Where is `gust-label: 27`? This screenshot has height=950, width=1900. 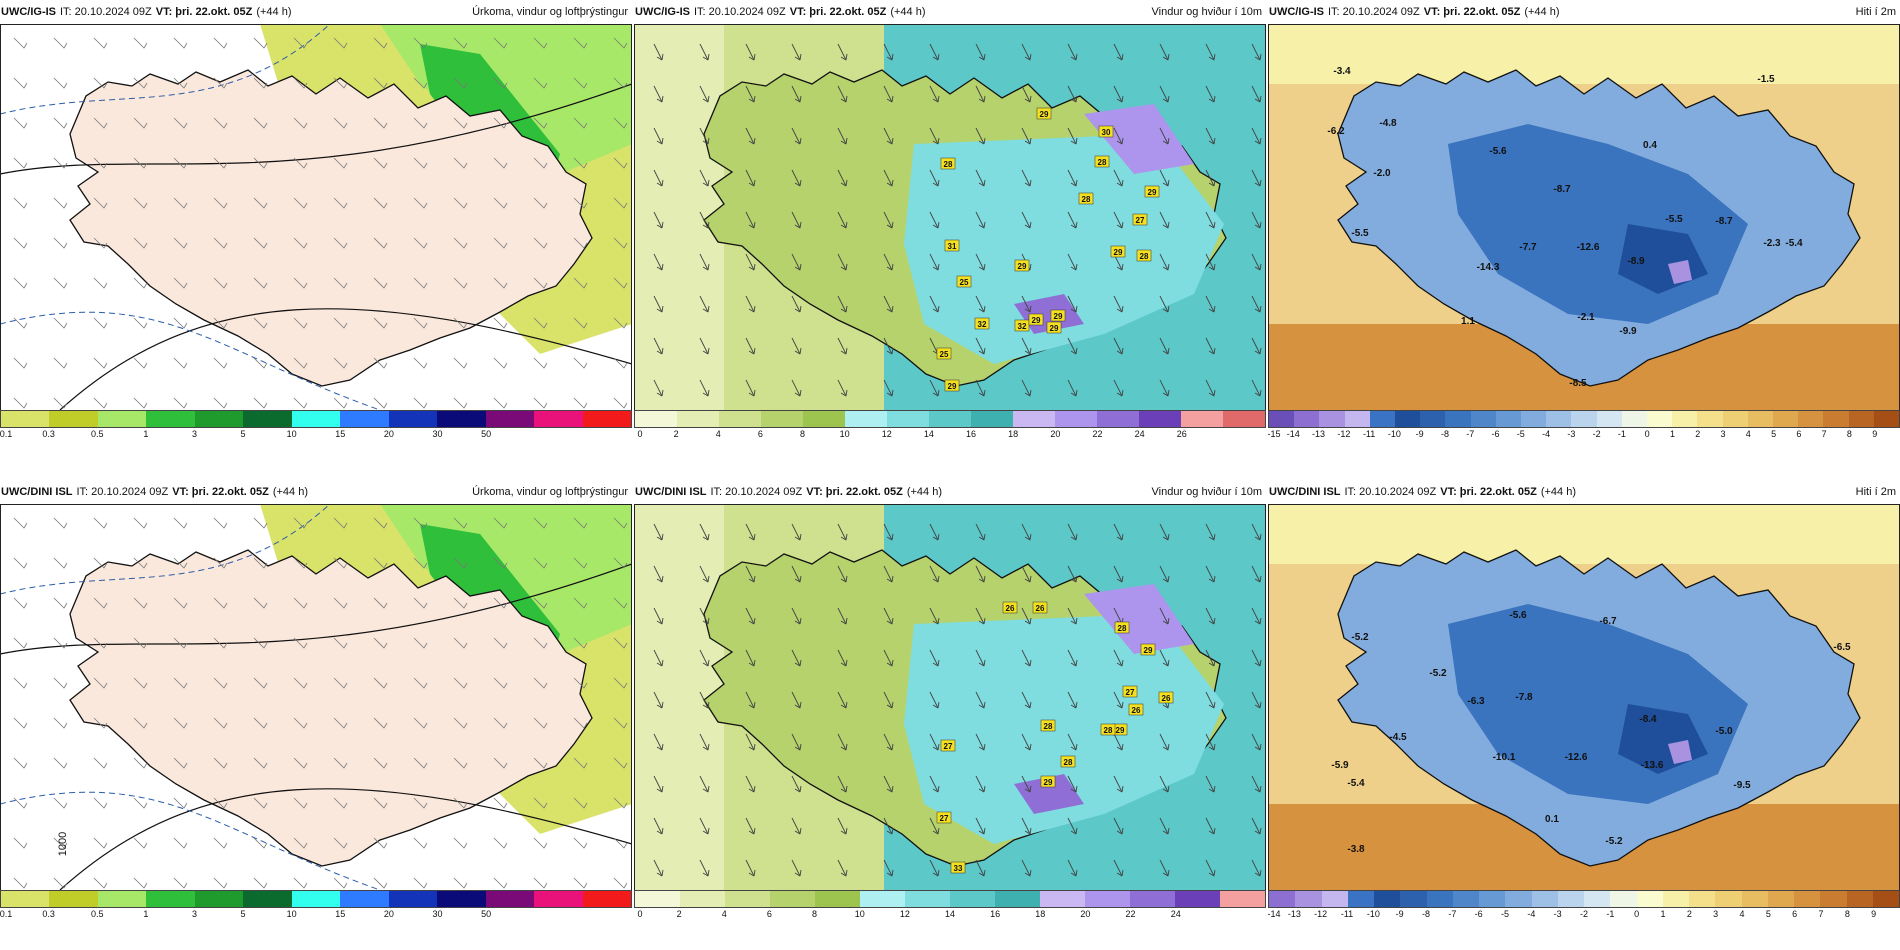
gust-label: 27 is located at coordinates (1130, 691).